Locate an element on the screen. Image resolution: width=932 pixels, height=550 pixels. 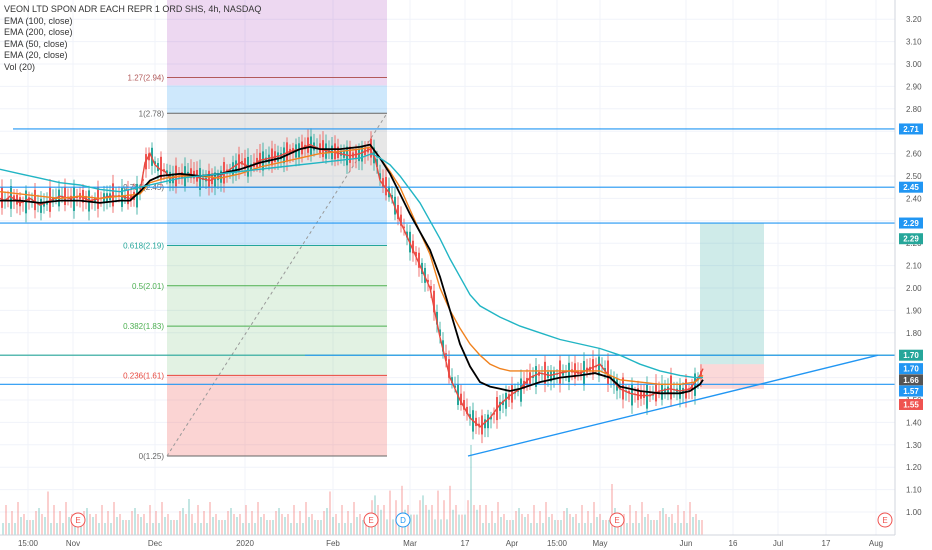
legend-indicator-ema200: EMA (200, close) is located at coordinates (38, 32).